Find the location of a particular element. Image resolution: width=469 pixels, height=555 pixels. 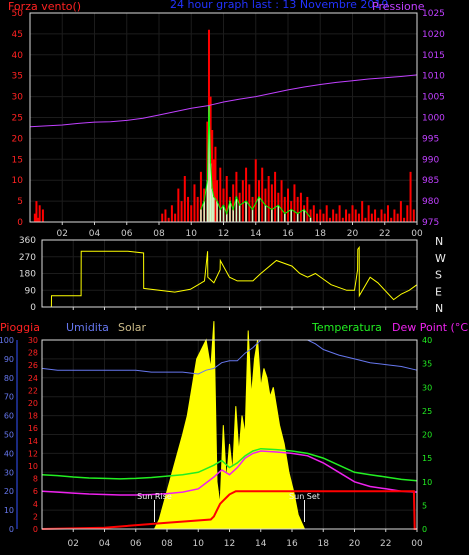

direction-tick-label: 360 is located at coordinates (27, 241).